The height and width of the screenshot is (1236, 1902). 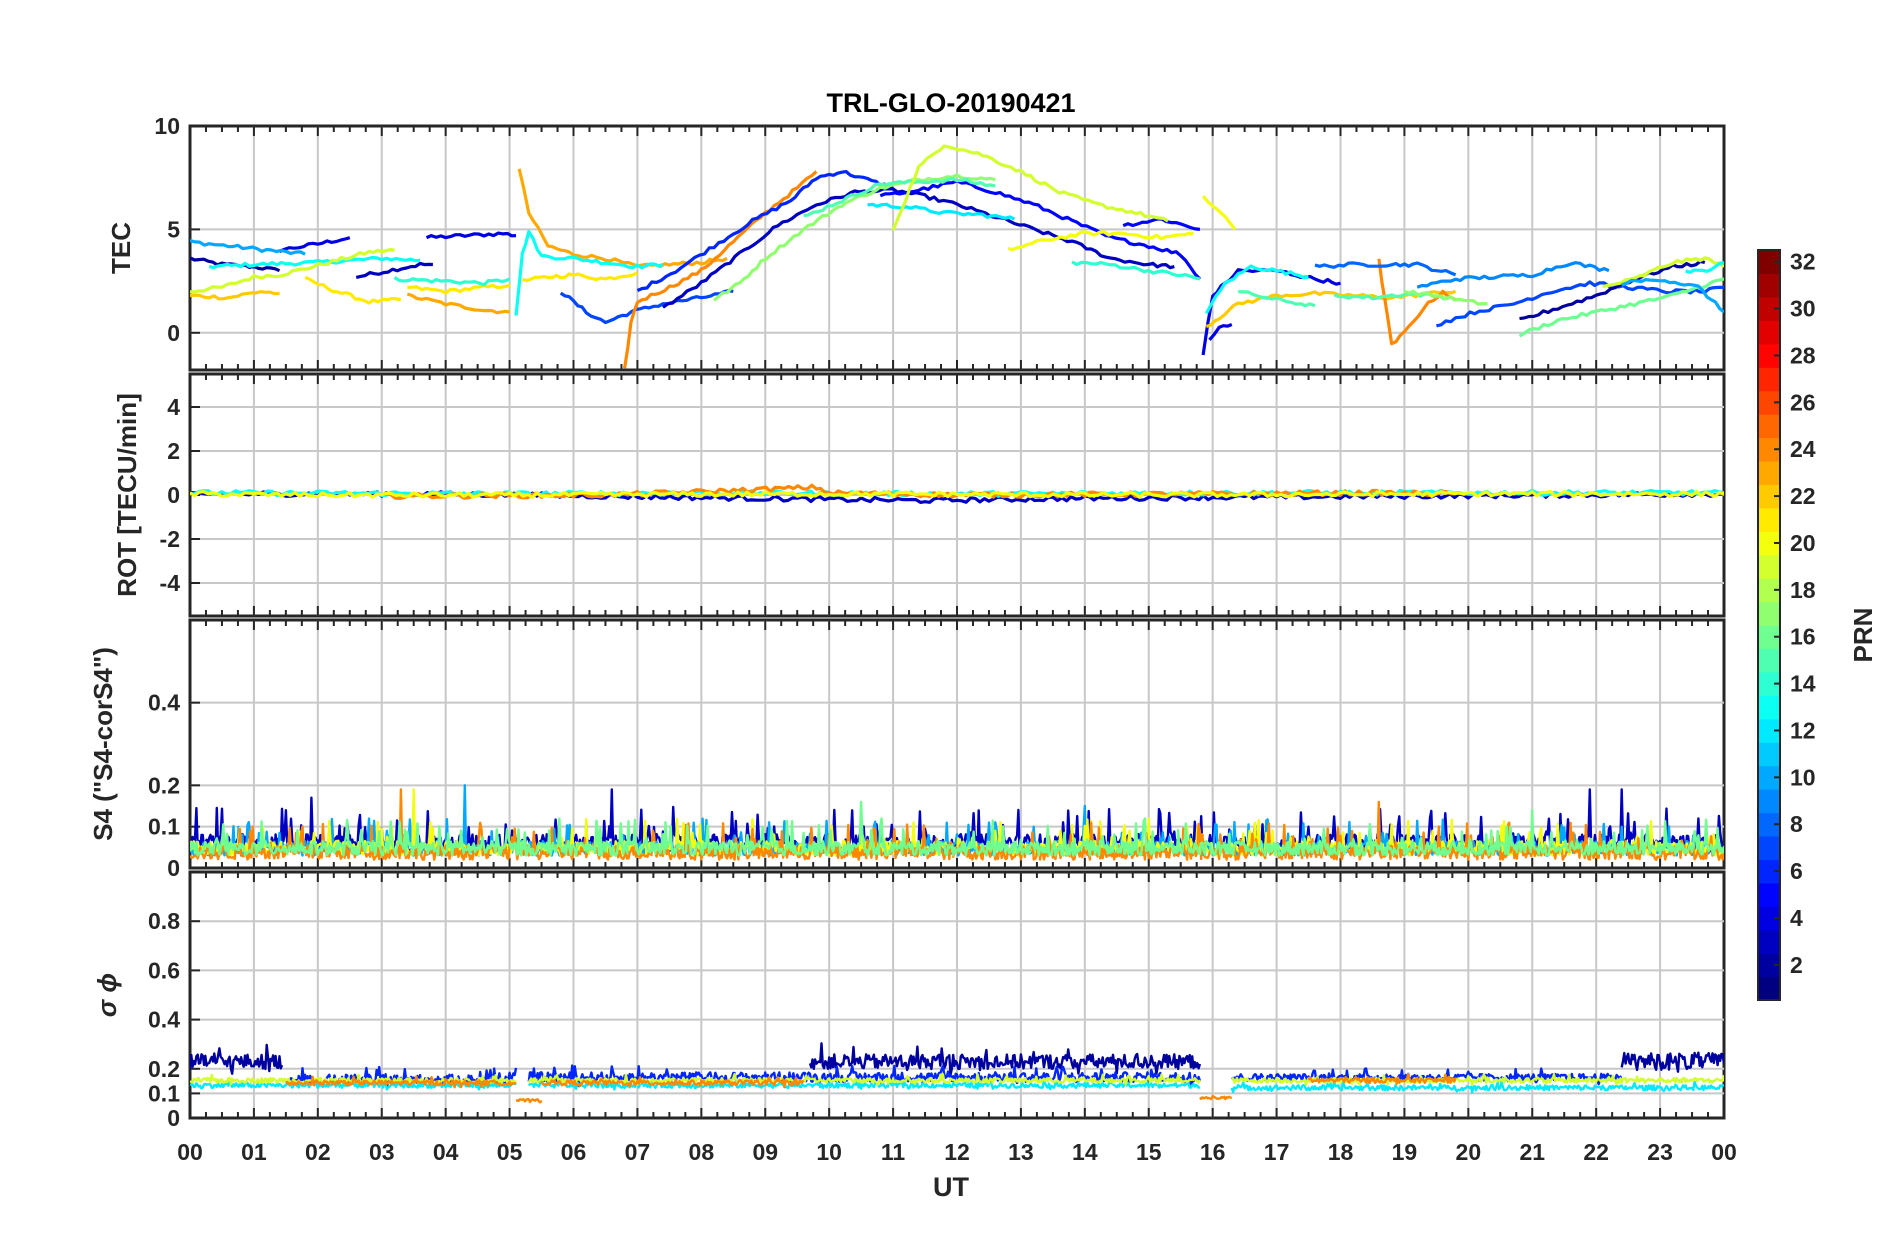 What do you see at coordinates (107, 995) in the screenshot?
I see `panel-sigma-ylabel: σ ϕ` at bounding box center [107, 995].